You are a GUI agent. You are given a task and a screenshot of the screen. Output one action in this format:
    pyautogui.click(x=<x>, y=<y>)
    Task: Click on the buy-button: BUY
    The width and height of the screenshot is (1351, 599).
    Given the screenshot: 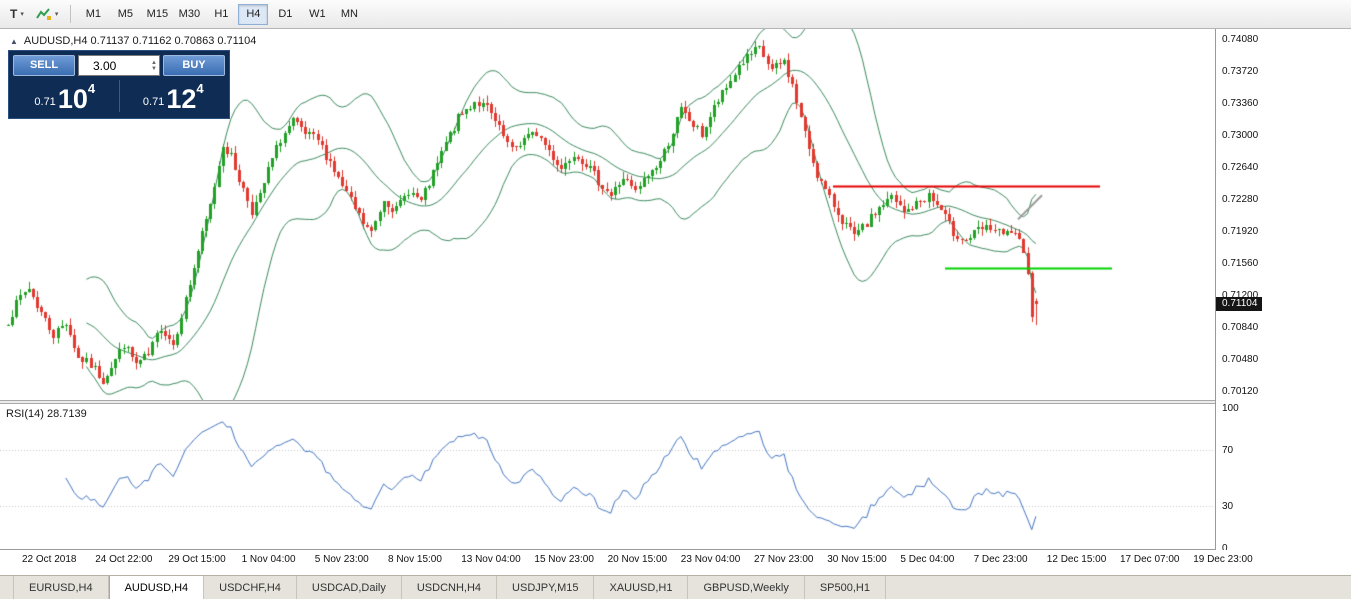 What is the action you would take?
    pyautogui.click(x=194, y=65)
    